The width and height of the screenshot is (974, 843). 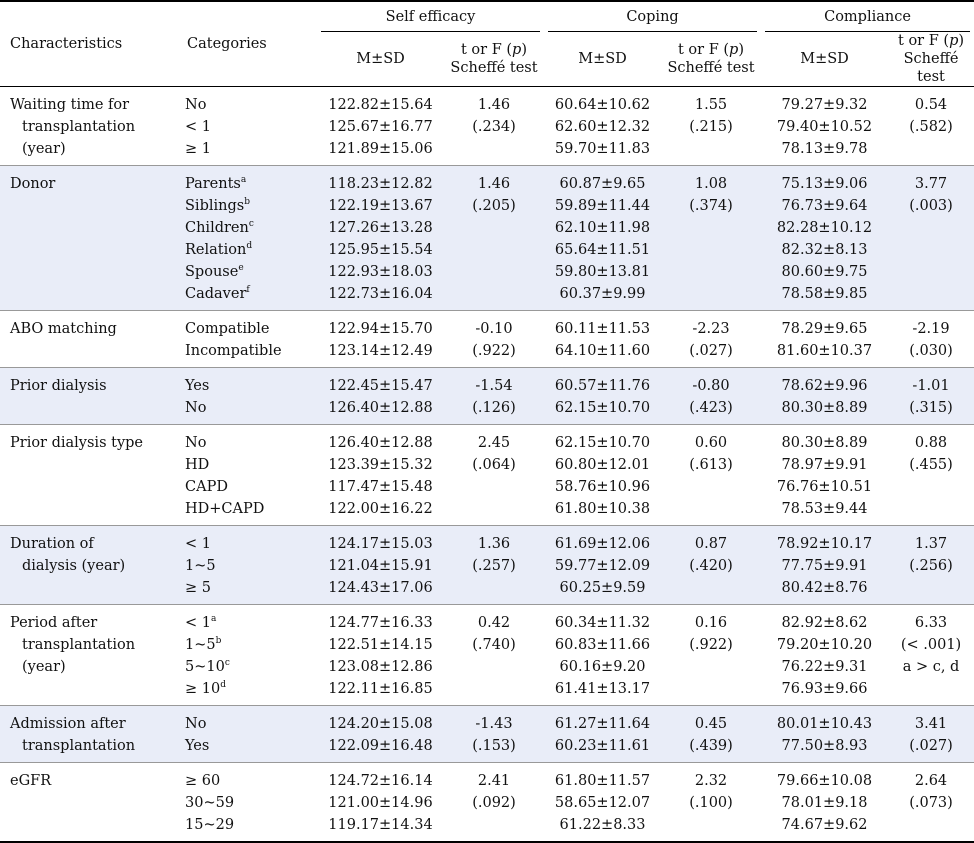 What do you see at coordinates (824, 803) in the screenshot?
I see `compliance-values: 79.66±10.08 78.01±9.18 74.67±9.62` at bounding box center [824, 803].